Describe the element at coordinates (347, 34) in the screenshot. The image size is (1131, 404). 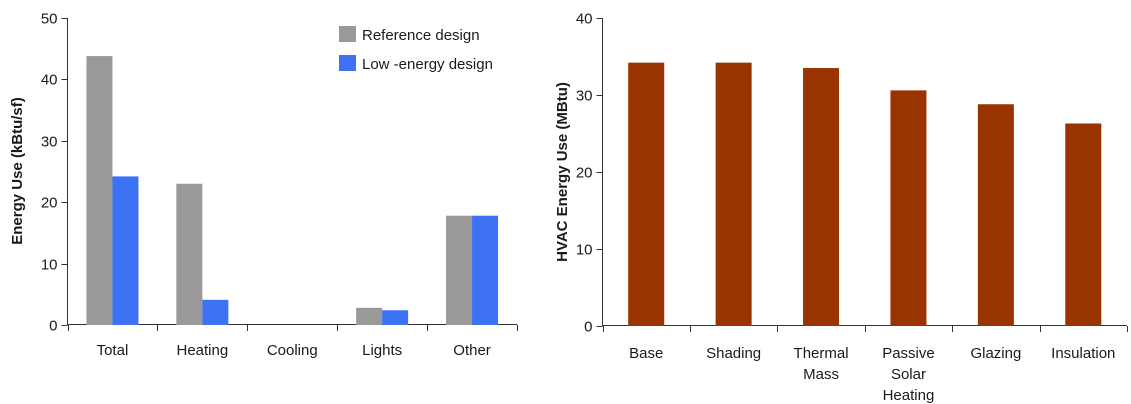
I see `legend-swatch-reference` at that location.